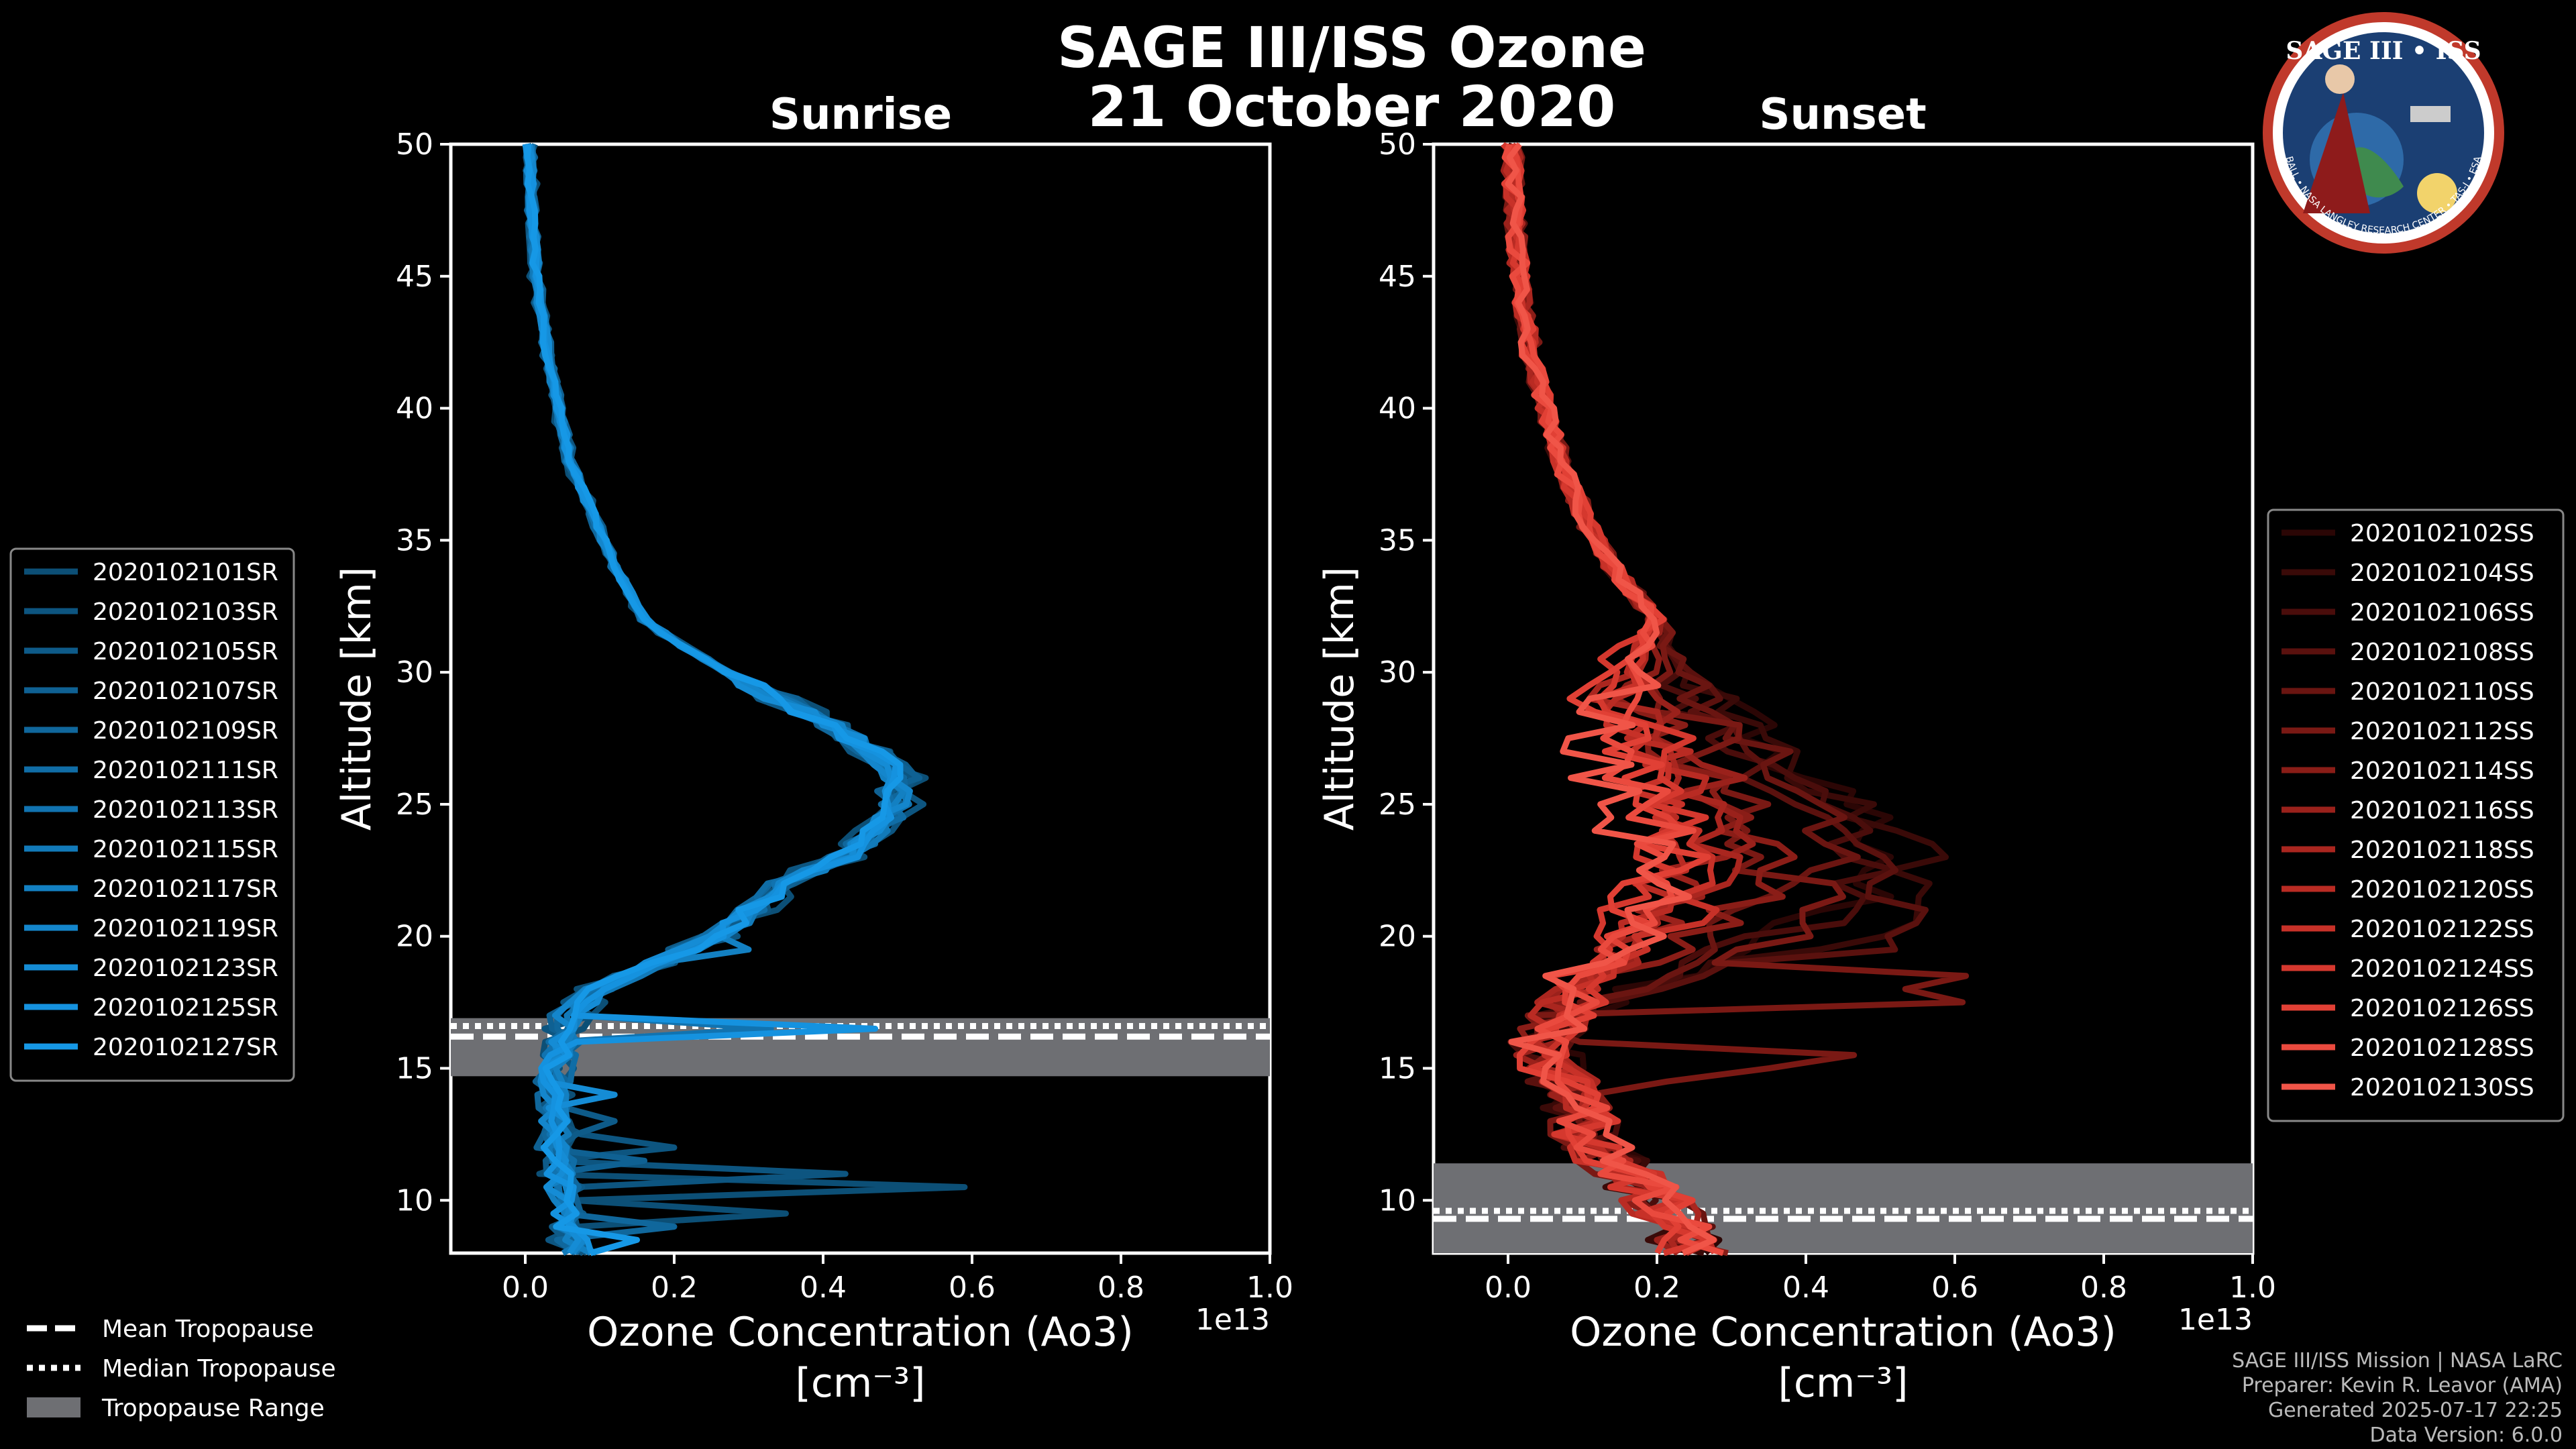 The width and height of the screenshot is (2576, 1449). What do you see at coordinates (1351, 47) in the screenshot?
I see `figure-title-line1: SAGE III/ISS Ozone` at bounding box center [1351, 47].